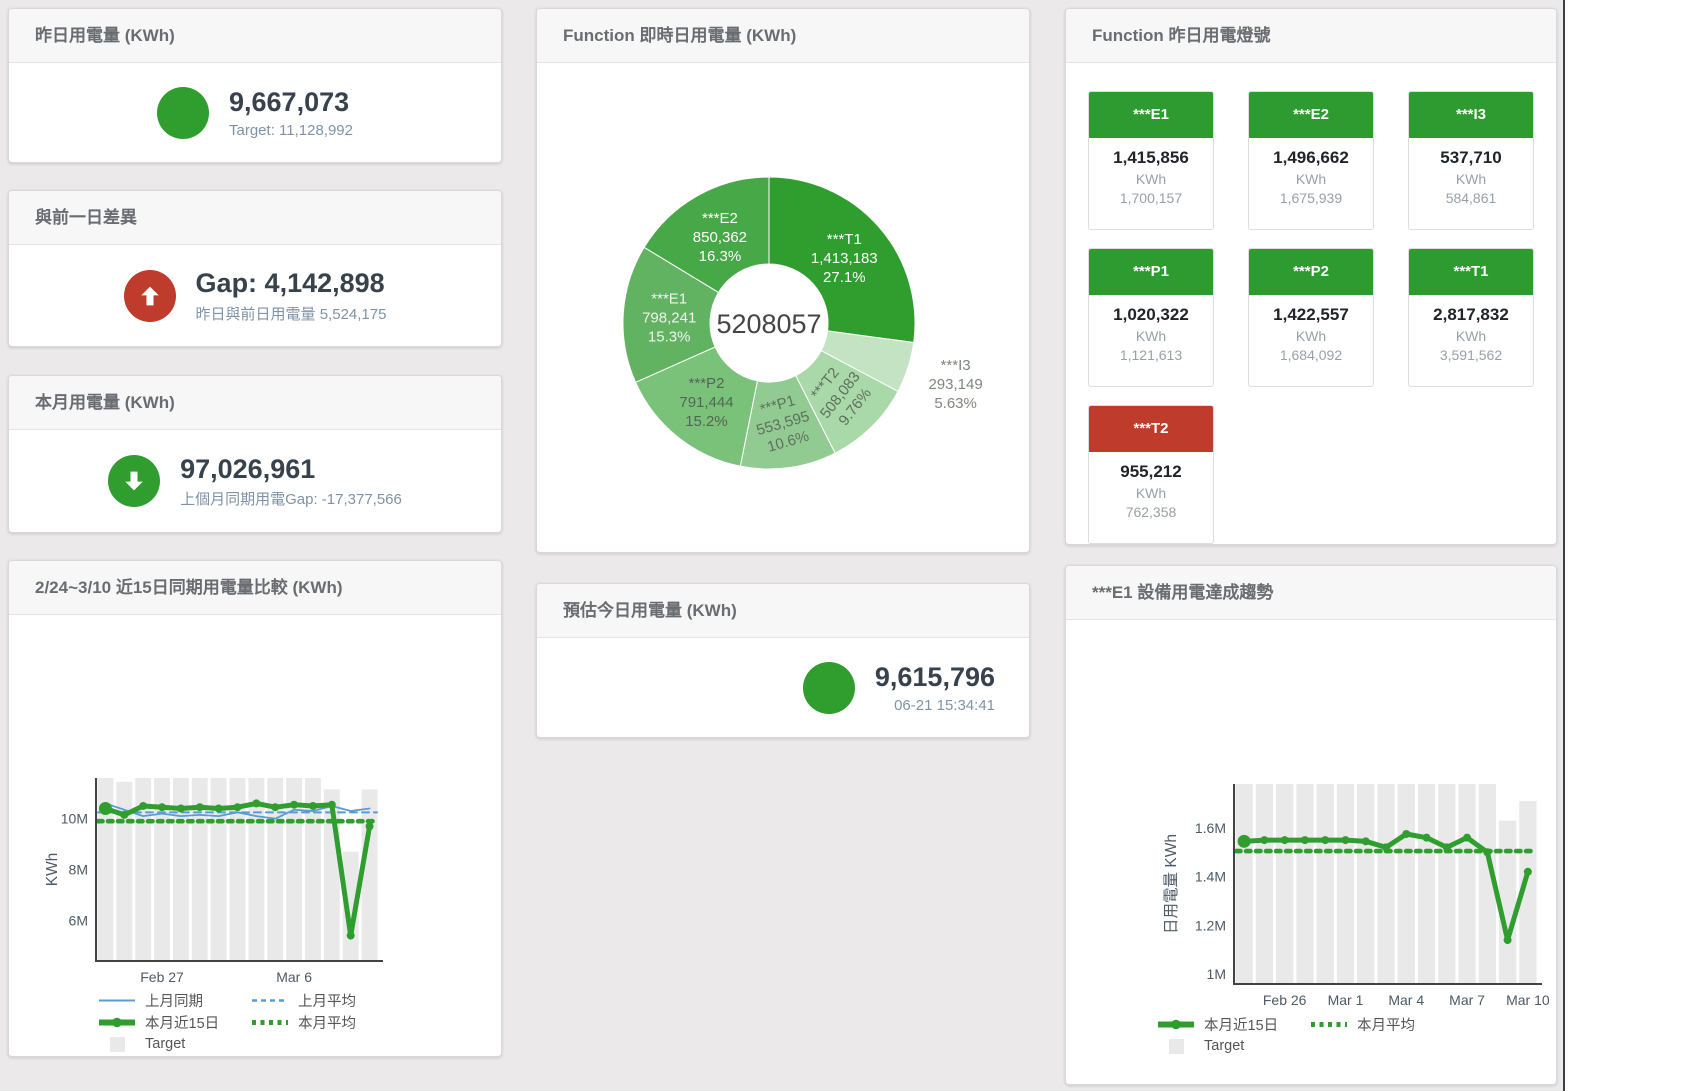 This screenshot has height=1091, width=1681. Describe the element at coordinates (1210, 925) in the screenshot. I see `y-tick-label: 1.2M` at that location.